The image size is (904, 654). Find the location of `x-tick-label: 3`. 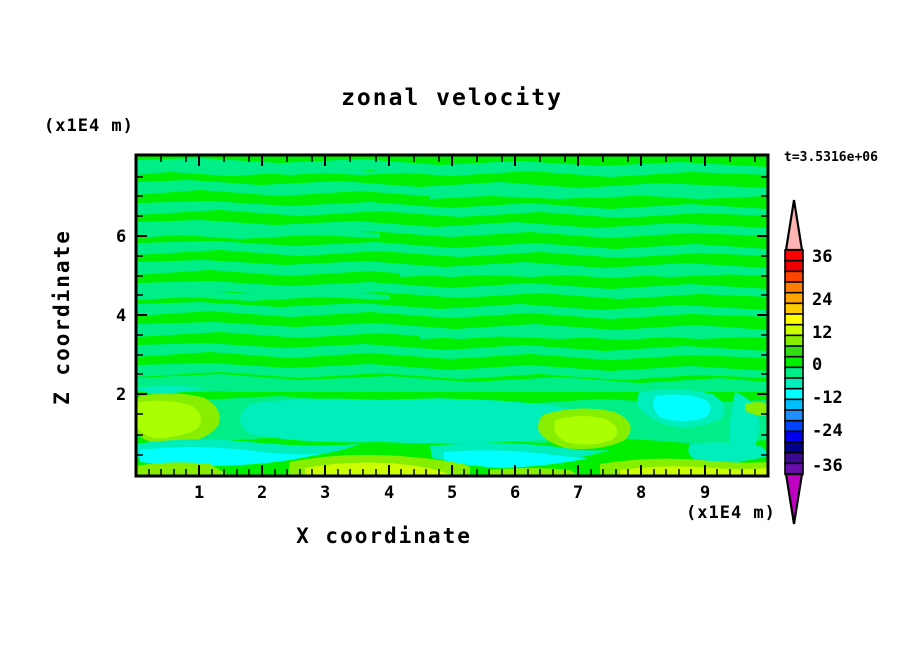

x-tick-label: 3 is located at coordinates (325, 493).